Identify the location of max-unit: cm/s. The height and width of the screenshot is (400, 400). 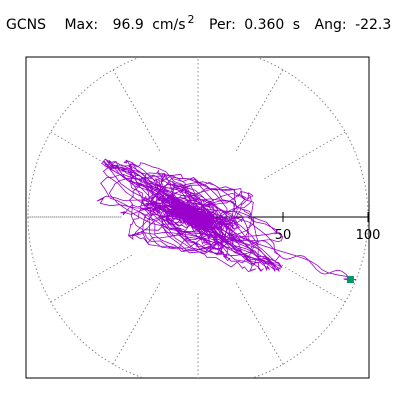
(169, 25).